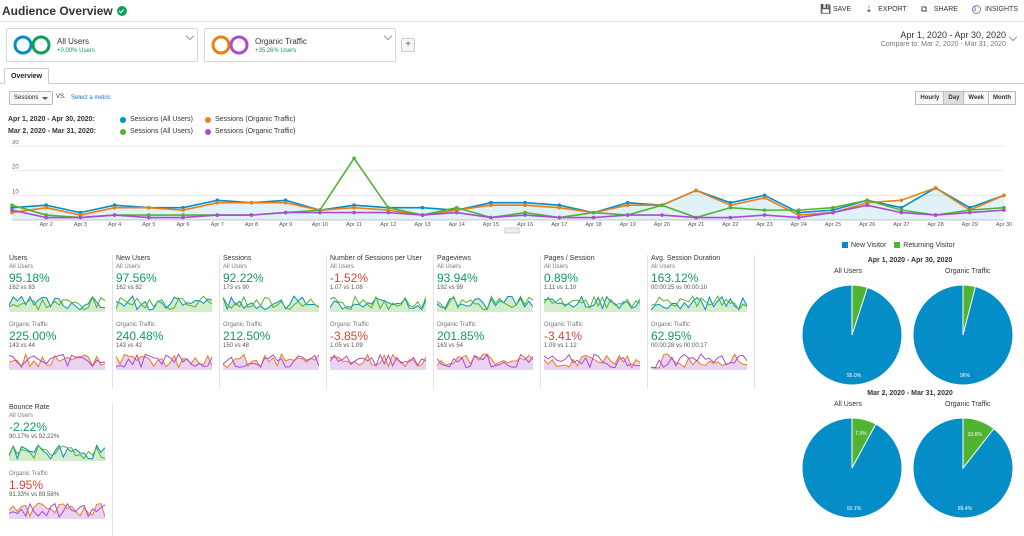 The height and width of the screenshot is (536, 1024). I want to click on chart-resize-handle, so click(512, 230).